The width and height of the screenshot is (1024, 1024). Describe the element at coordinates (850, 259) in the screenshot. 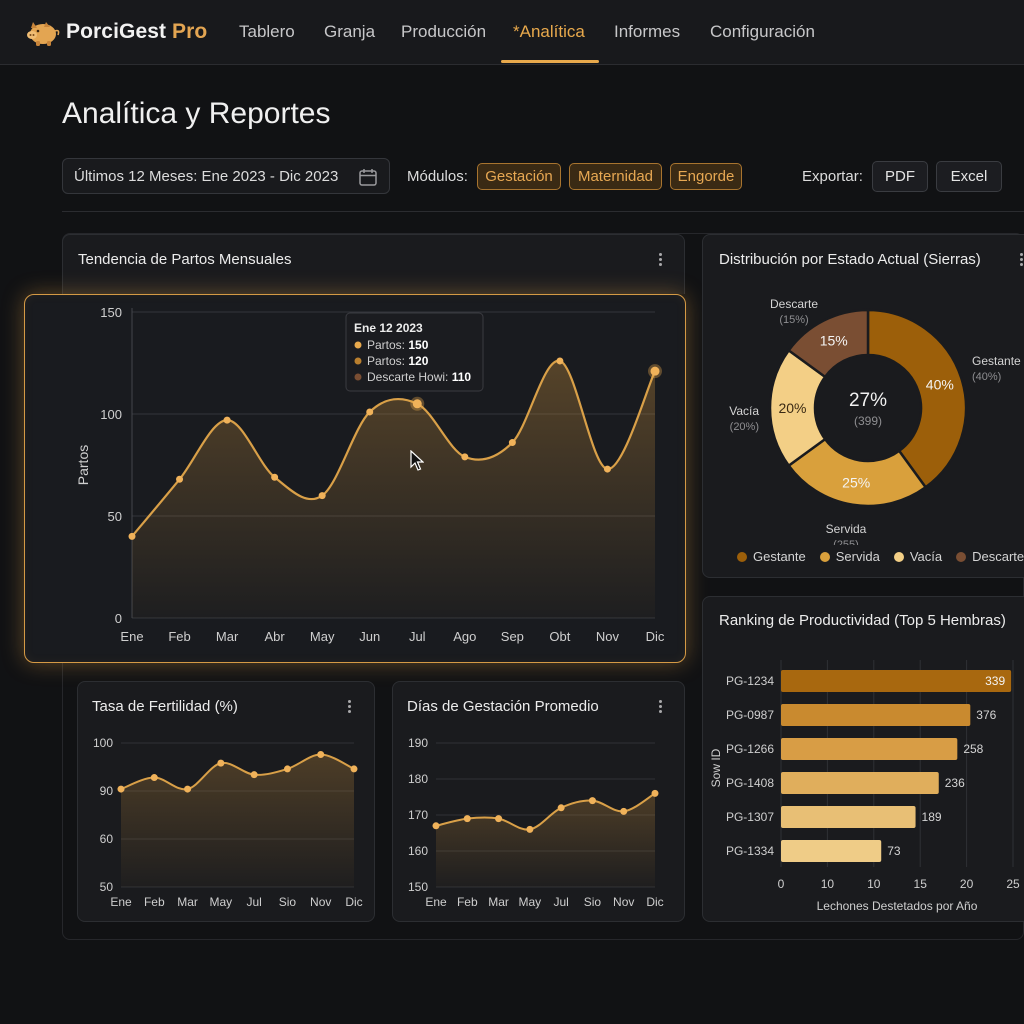

I see `estado-card-title: Distribución por Estado Actual (Sierras)` at that location.